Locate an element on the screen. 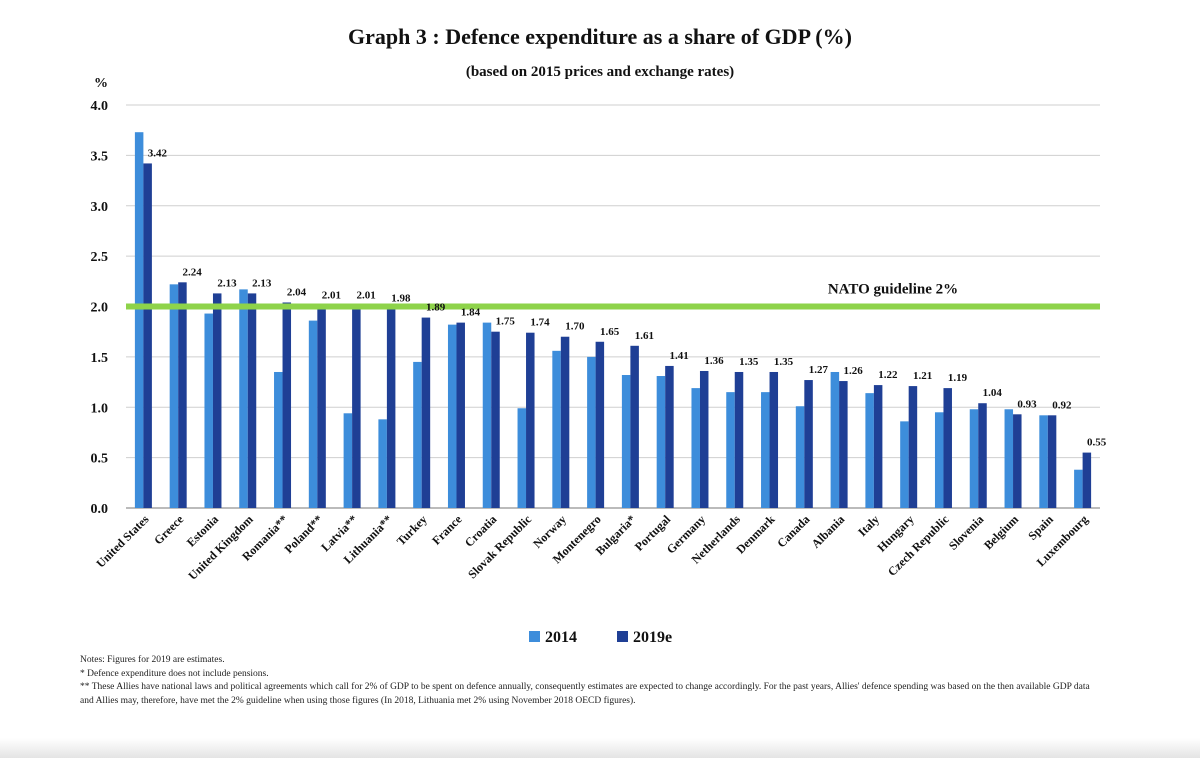 The width and height of the screenshot is (1200, 758). data-label: 0.92 is located at coordinates (1062, 405).